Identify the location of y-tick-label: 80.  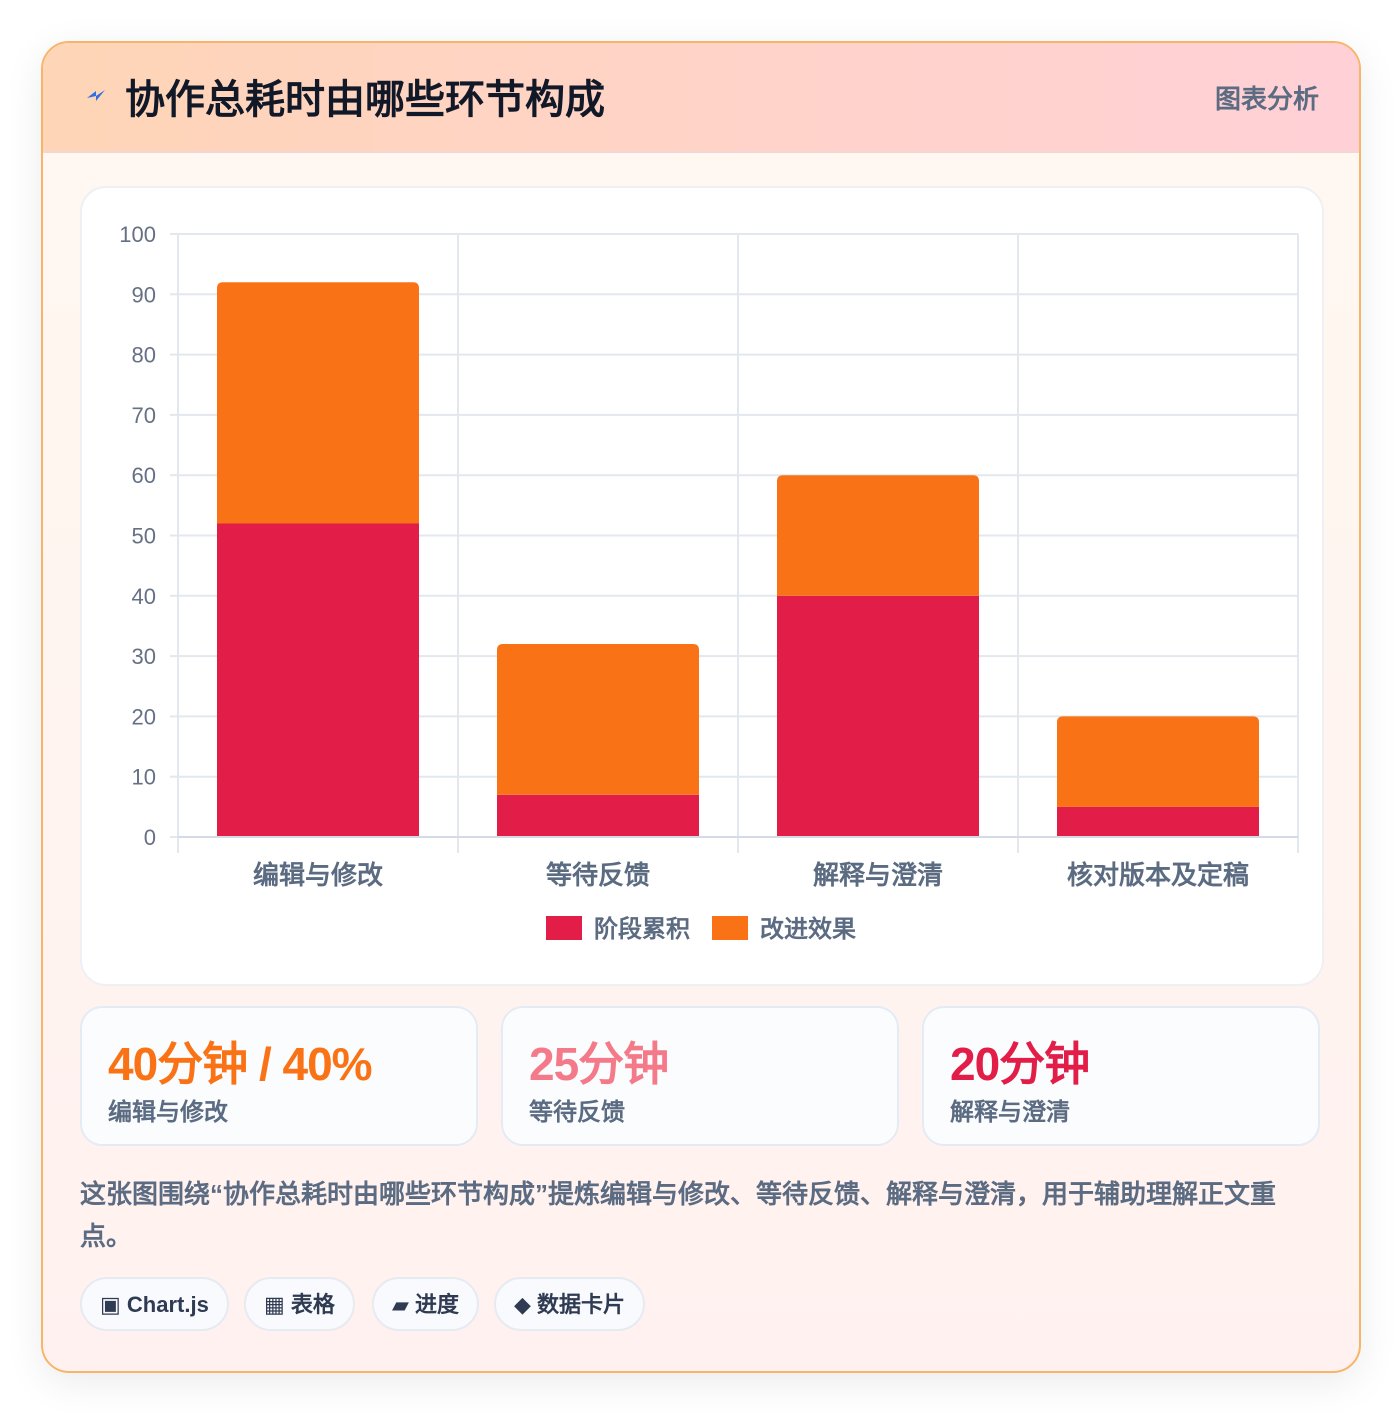
(144, 355).